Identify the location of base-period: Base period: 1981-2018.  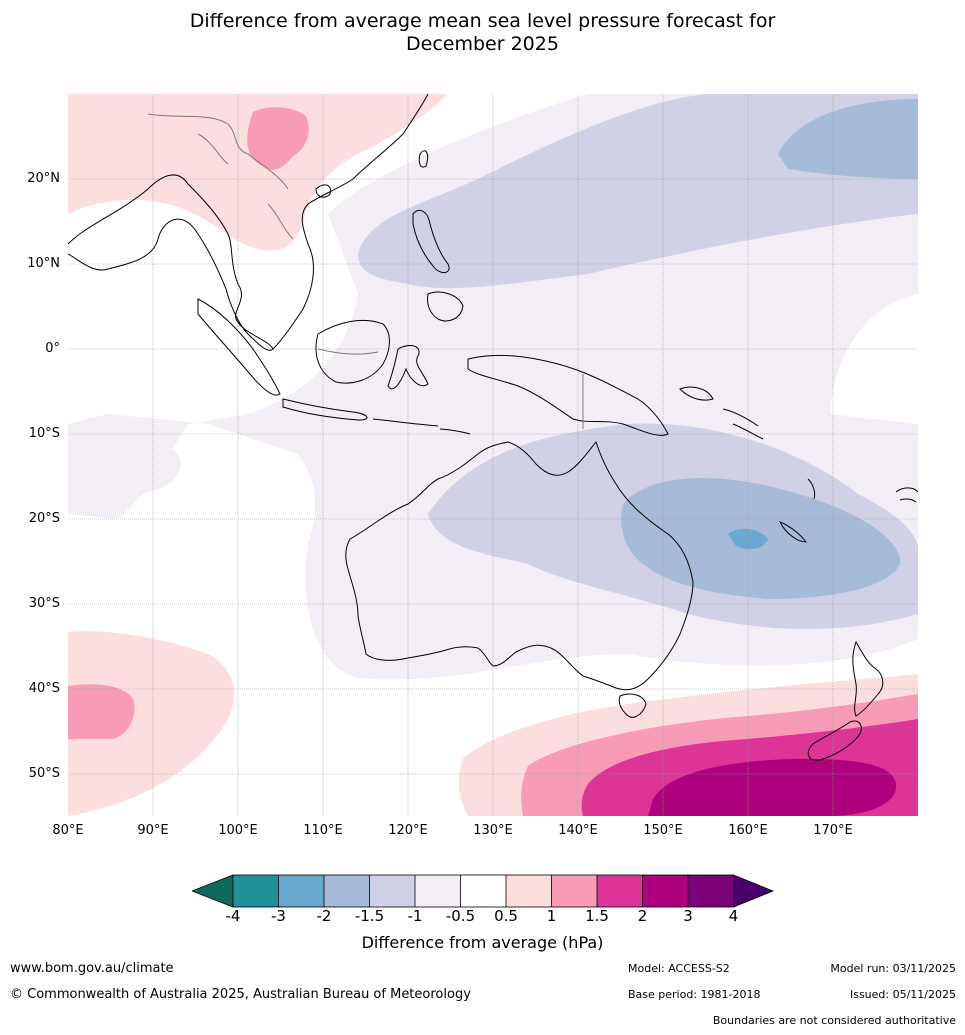
(694, 994).